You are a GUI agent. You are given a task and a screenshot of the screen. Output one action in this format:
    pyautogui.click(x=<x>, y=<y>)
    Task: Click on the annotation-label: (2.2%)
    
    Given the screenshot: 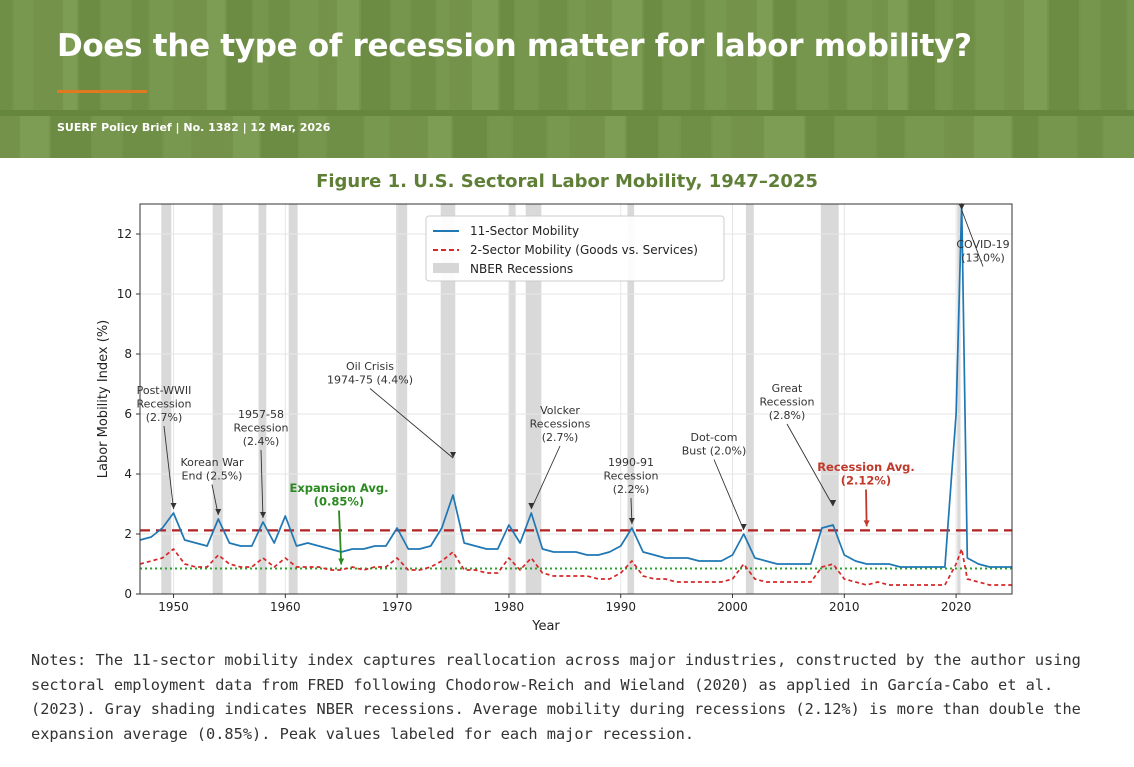 What is the action you would take?
    pyautogui.click(x=631, y=489)
    